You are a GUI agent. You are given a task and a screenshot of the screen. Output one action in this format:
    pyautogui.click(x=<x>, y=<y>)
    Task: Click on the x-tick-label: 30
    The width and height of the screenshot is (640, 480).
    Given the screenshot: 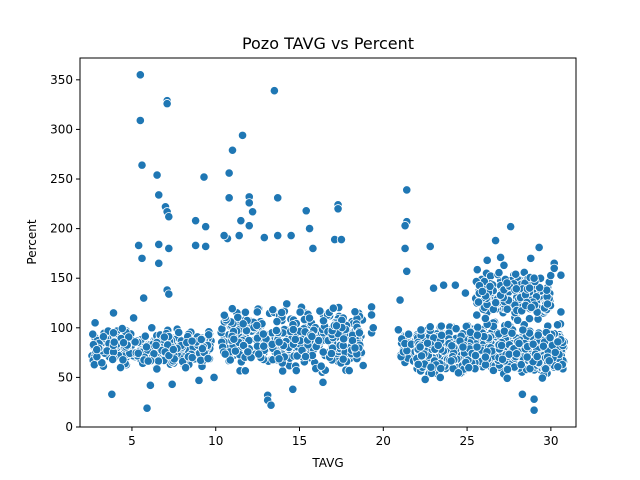 What is the action you would take?
    pyautogui.click(x=550, y=441)
    